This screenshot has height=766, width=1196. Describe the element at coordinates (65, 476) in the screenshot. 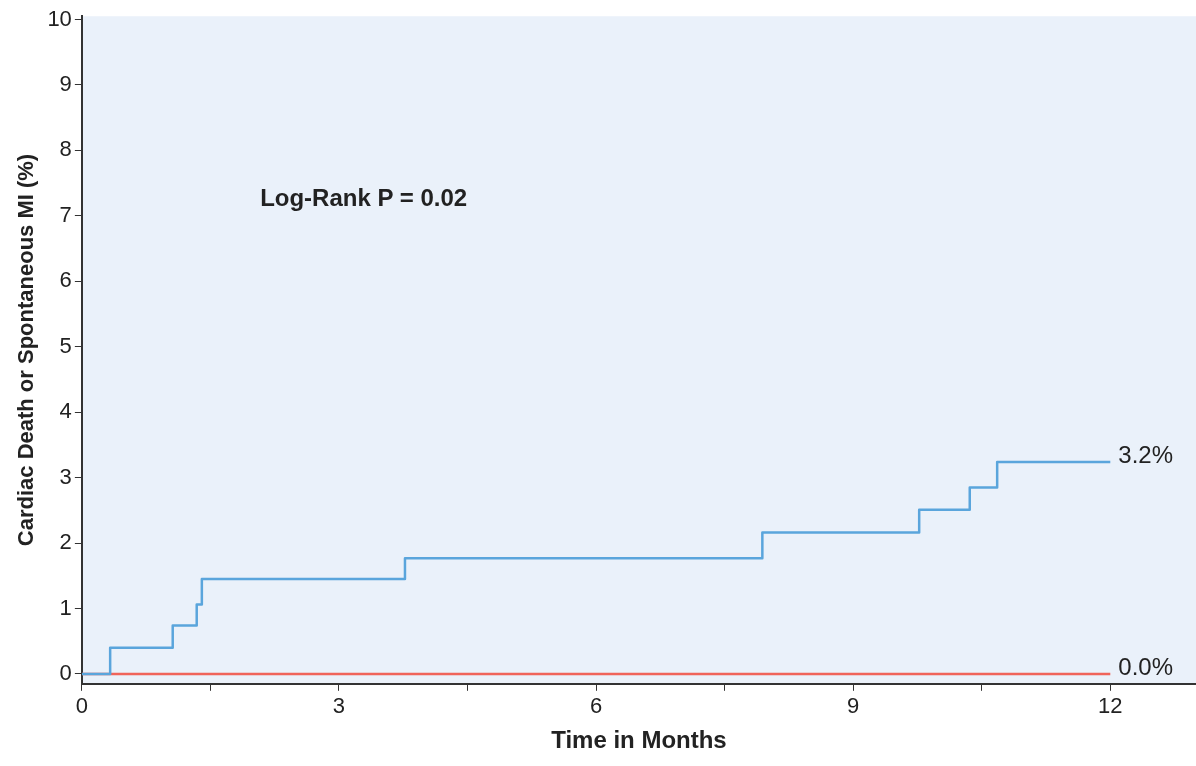

I see `y-tick-label: 3` at that location.